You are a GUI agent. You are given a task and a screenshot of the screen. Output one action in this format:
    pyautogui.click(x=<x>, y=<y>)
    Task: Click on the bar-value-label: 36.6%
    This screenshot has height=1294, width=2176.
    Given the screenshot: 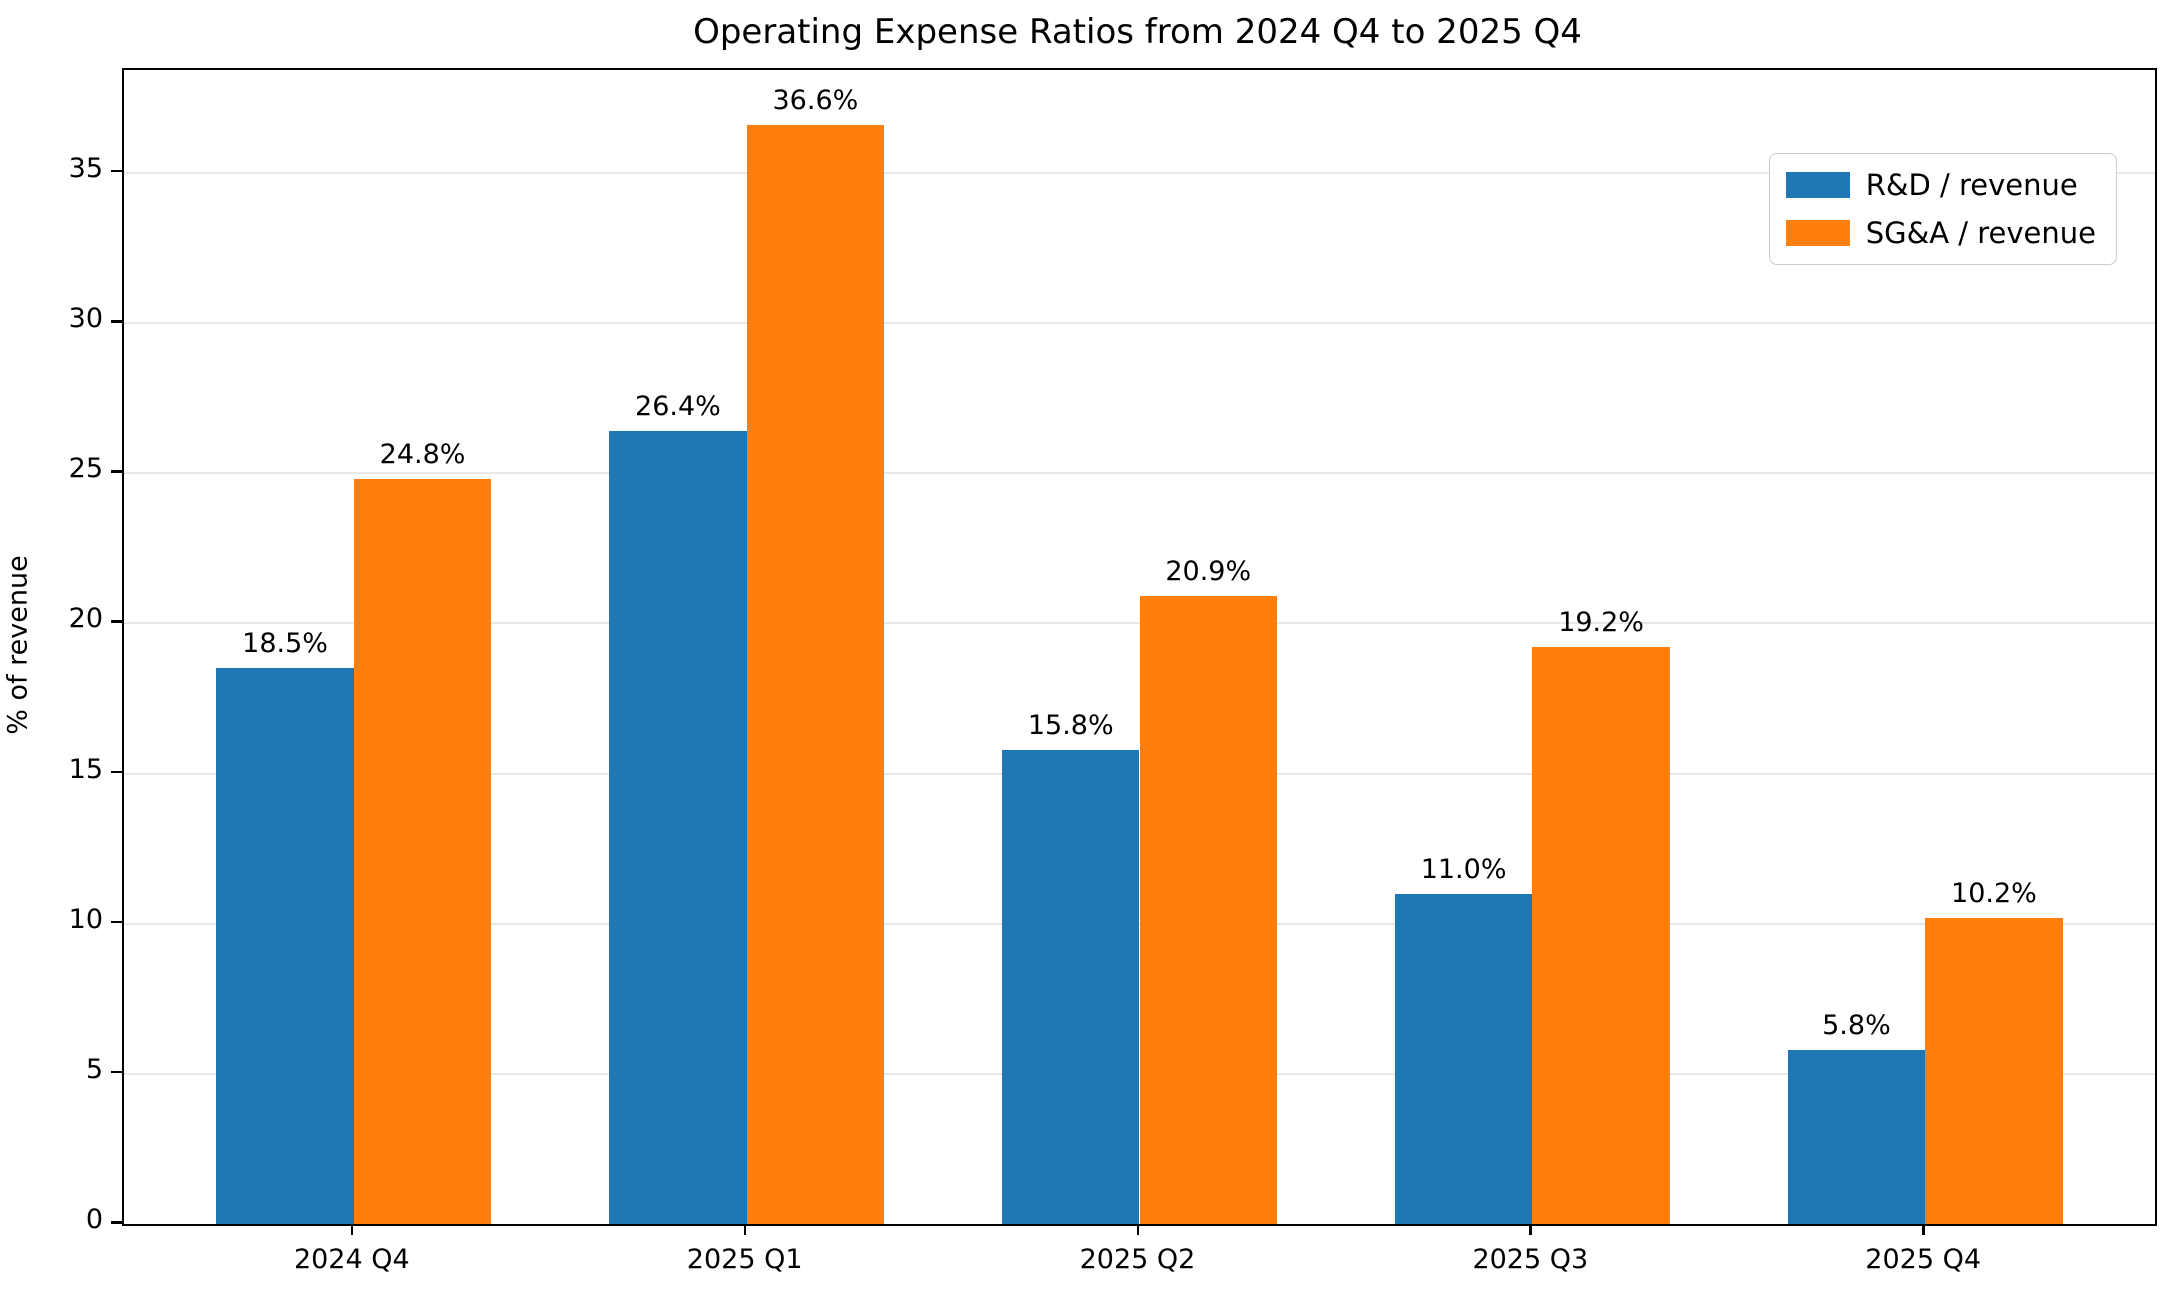 What is the action you would take?
    pyautogui.click(x=815, y=100)
    